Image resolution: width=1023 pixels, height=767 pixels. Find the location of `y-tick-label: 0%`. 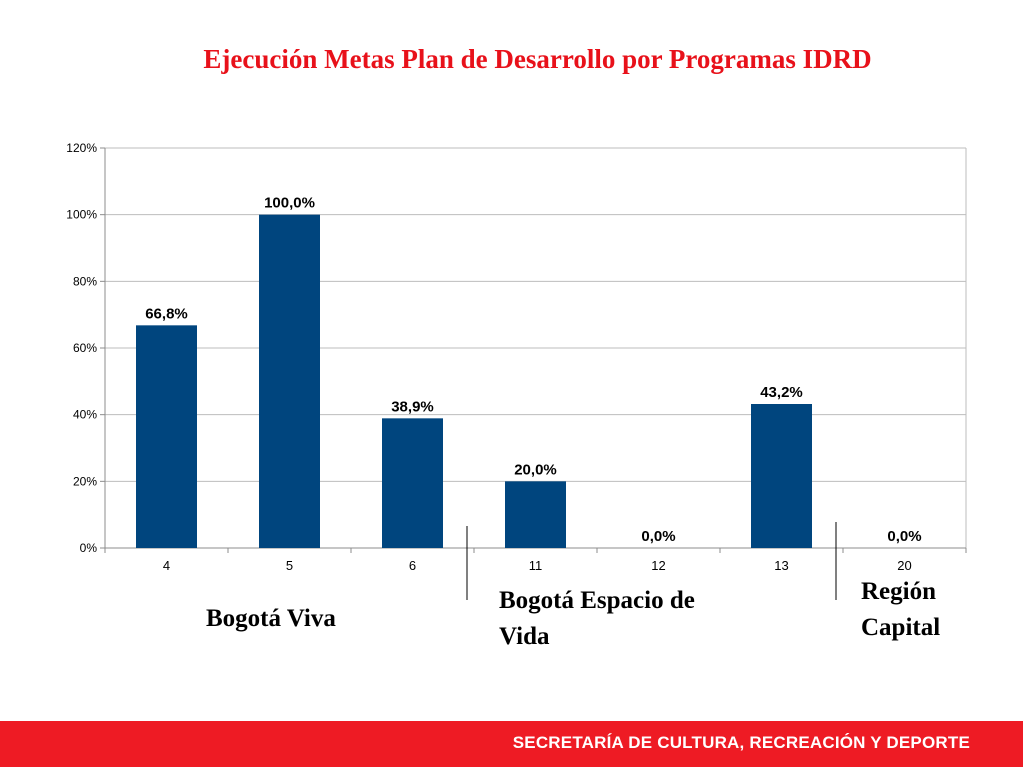

y-tick-label: 0% is located at coordinates (89, 548).